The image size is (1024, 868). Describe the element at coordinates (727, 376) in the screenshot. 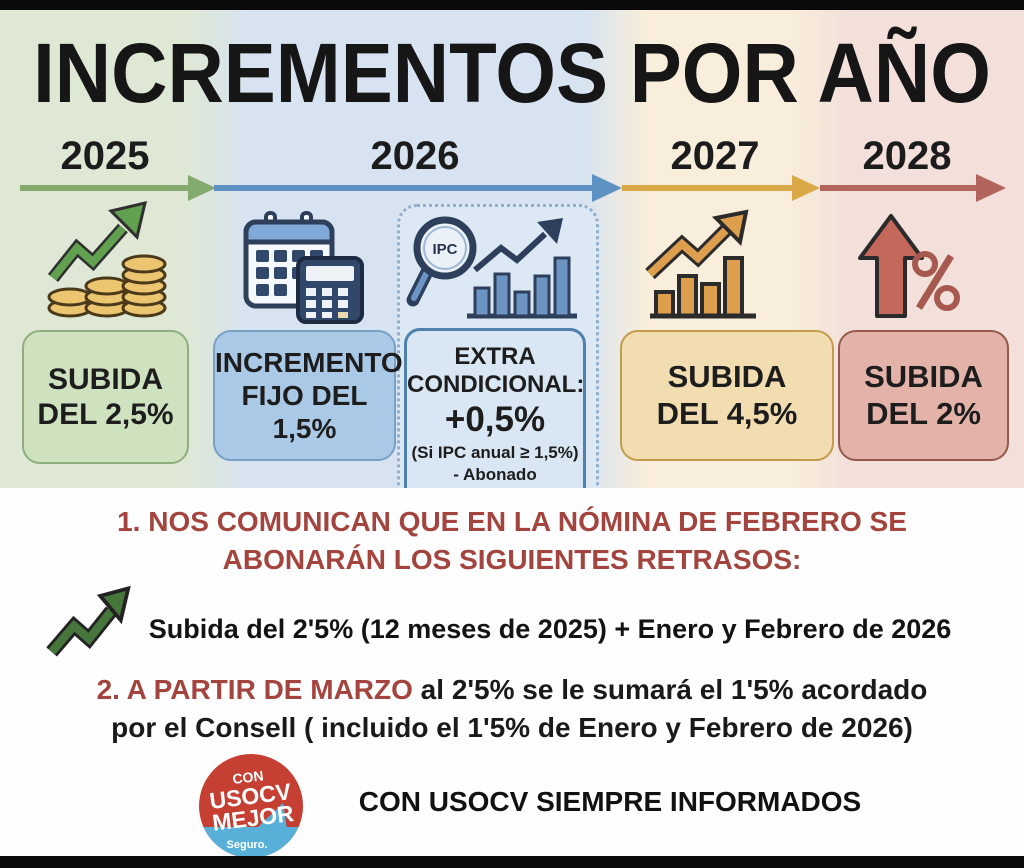

I see `card-2027-line1: SUBIDA` at that location.